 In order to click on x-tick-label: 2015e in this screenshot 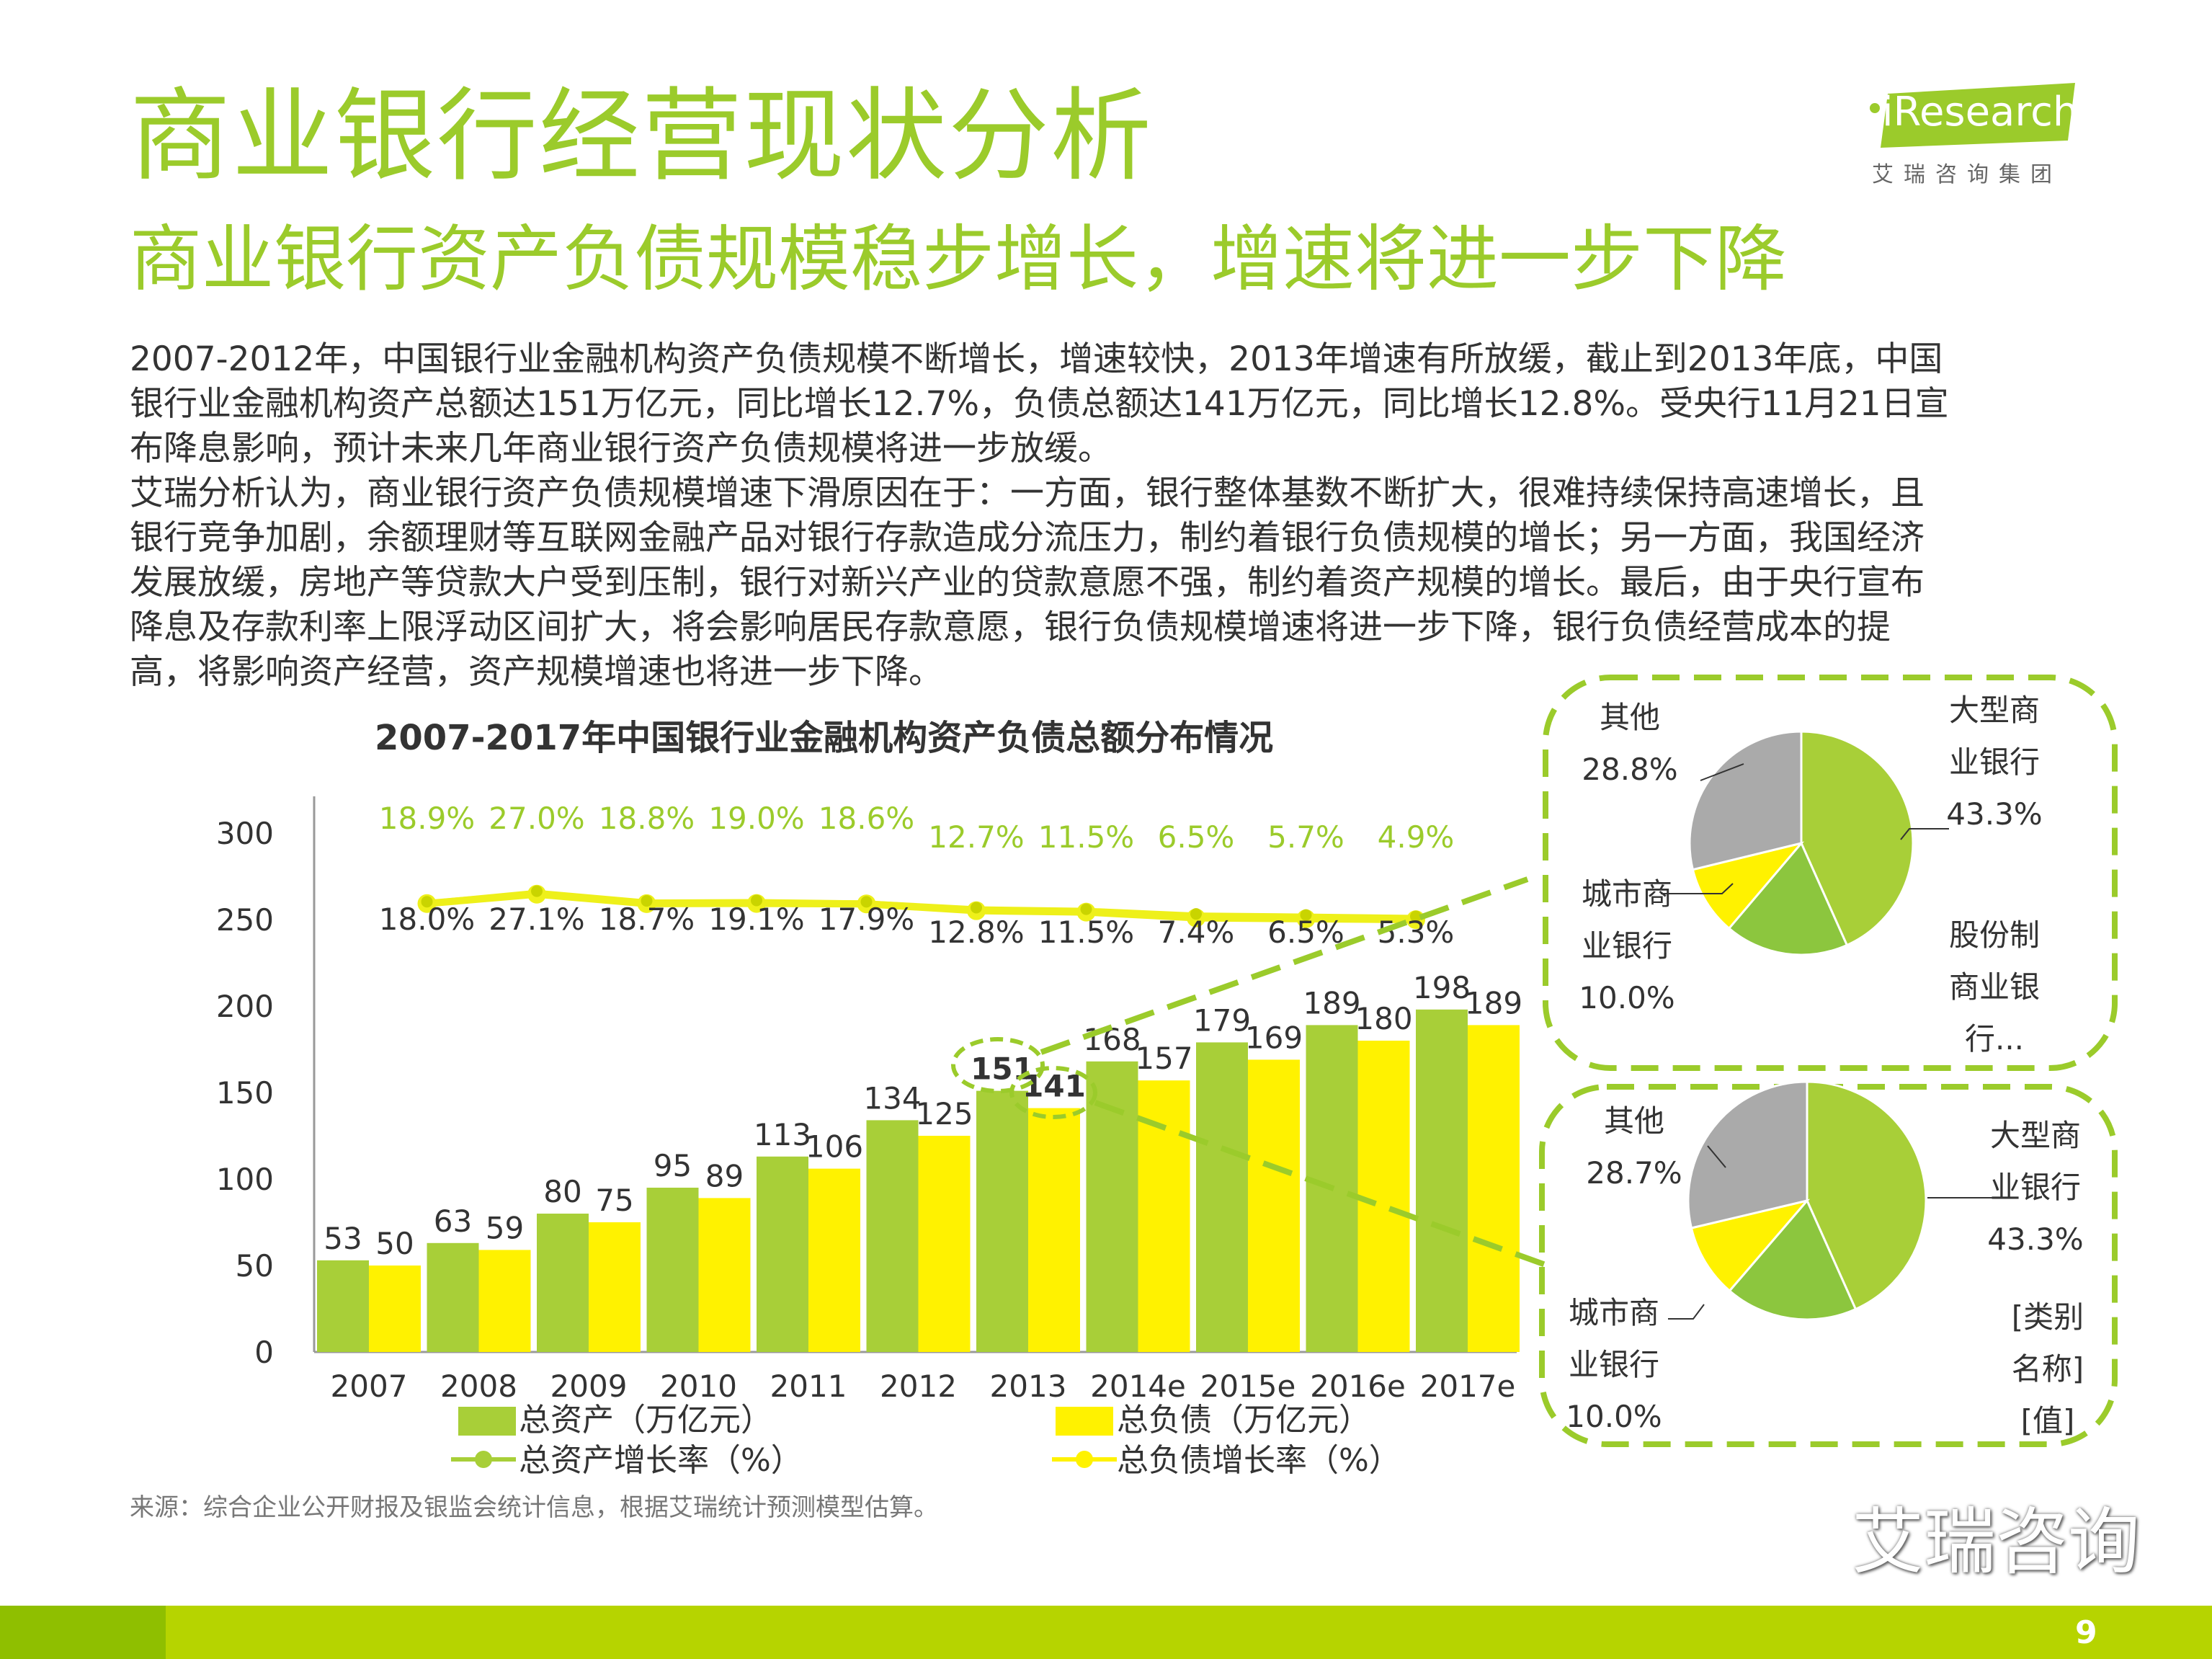, I will do `click(1248, 1386)`.